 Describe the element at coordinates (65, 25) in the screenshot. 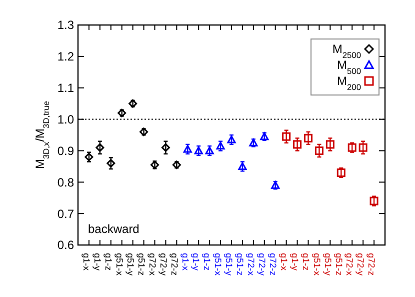

I see `y-tick-label: 1.3` at that location.